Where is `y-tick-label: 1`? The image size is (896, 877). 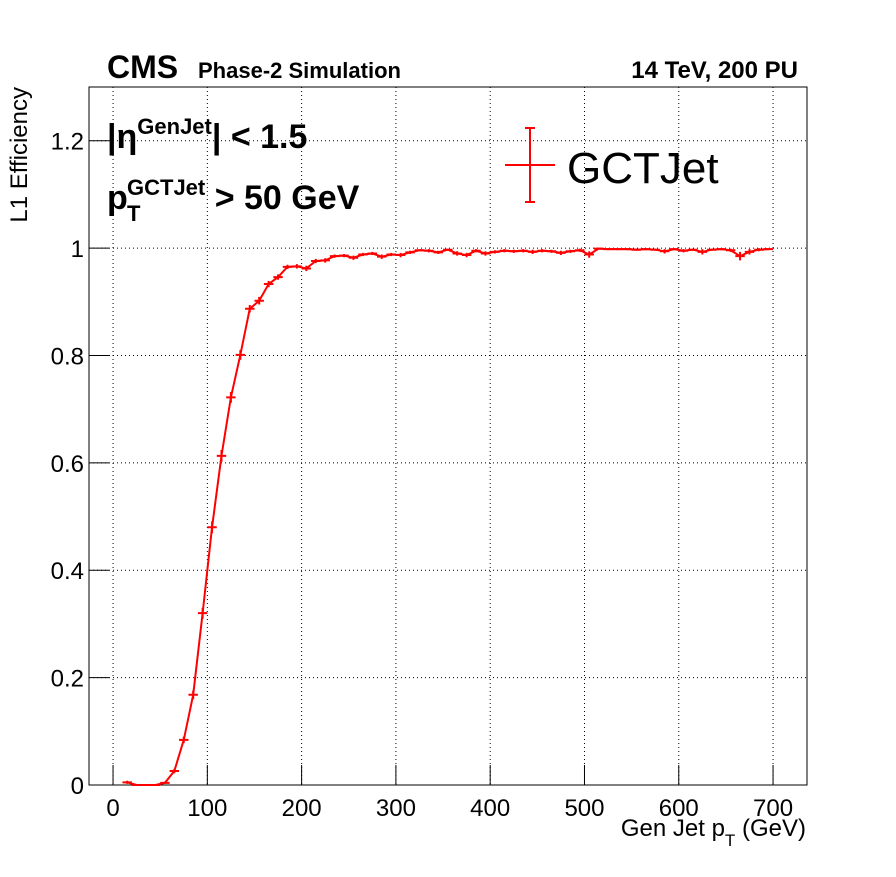
y-tick-label: 1 is located at coordinates (77, 249).